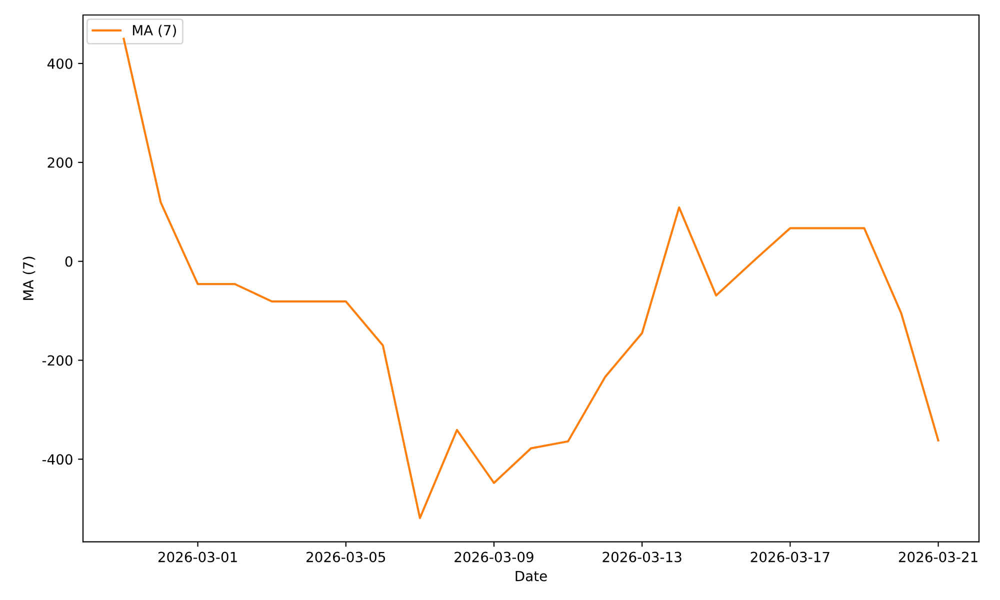 This screenshot has height=600, width=1000. Describe the element at coordinates (29, 278) in the screenshot. I see `y-axis-title: MA (7)` at that location.